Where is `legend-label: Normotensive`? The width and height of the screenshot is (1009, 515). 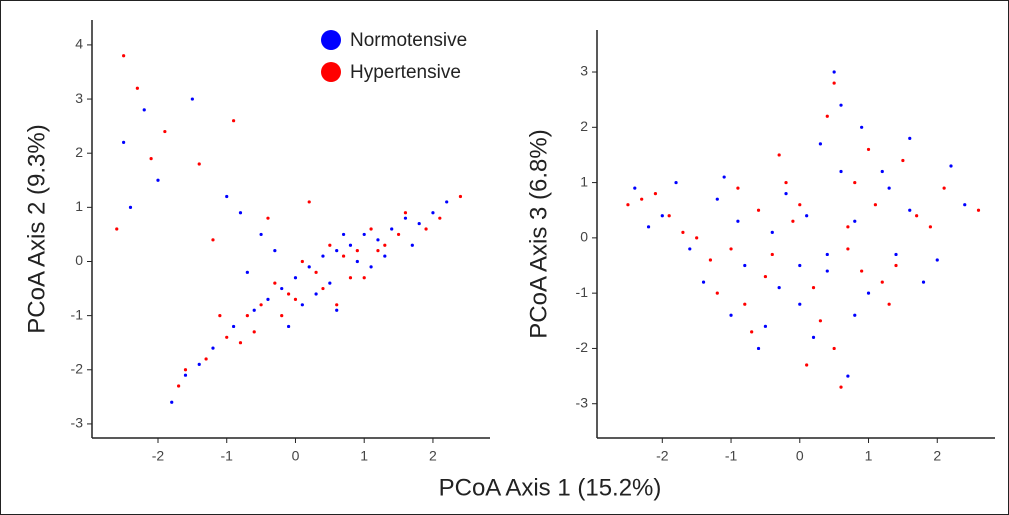
legend-label: Normotensive is located at coordinates (408, 40).